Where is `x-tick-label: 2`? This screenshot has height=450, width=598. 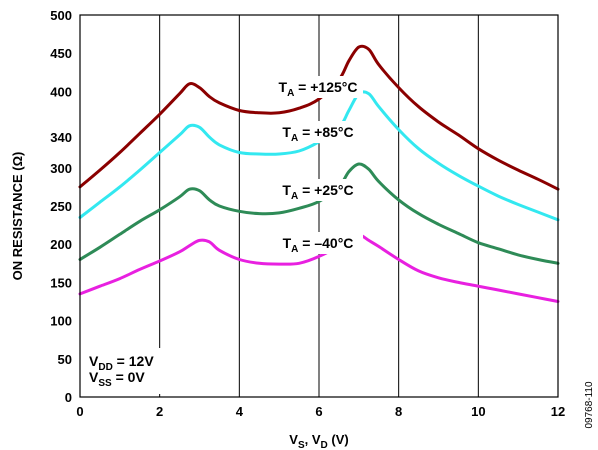
x-tick-label: 2 is located at coordinates (159, 411).